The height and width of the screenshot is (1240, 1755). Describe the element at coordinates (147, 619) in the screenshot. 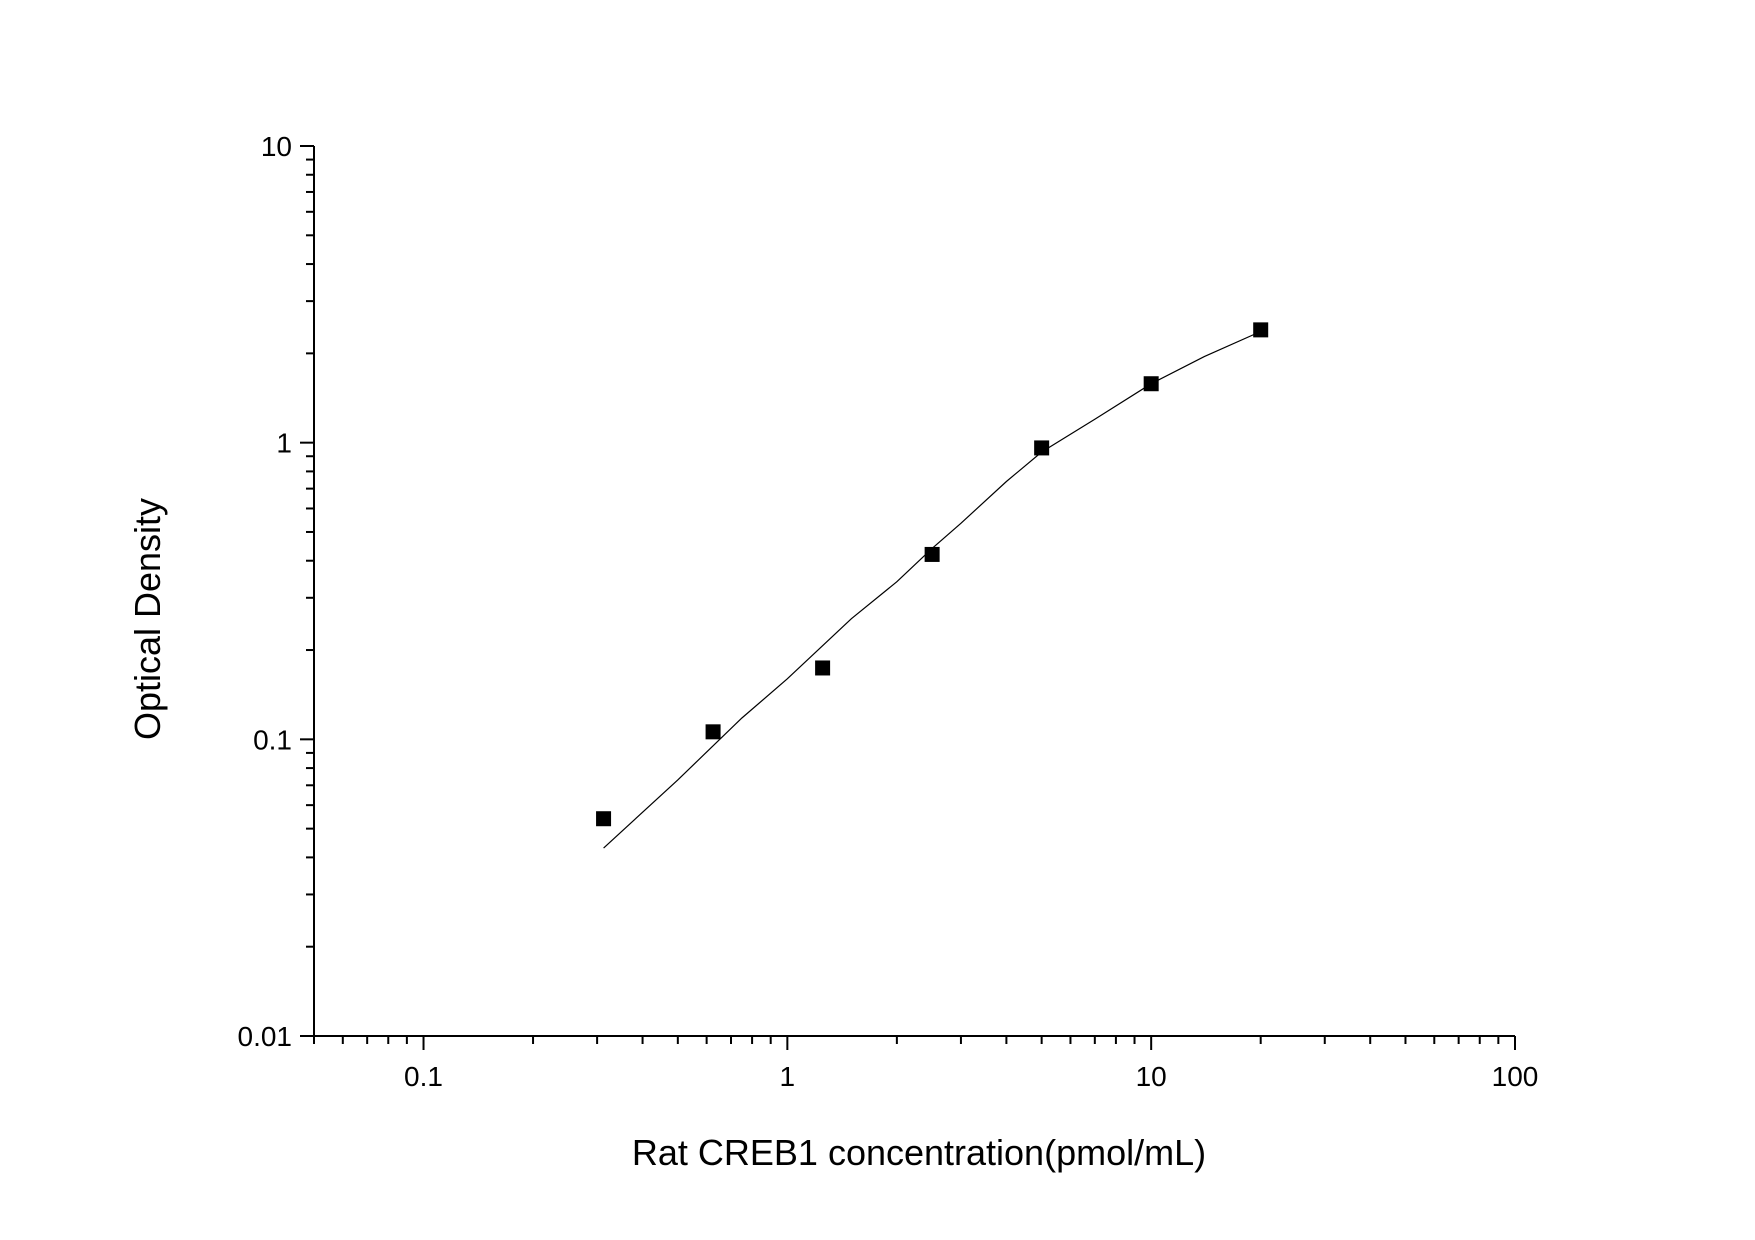

I see `y-axis-title: Optical Density` at that location.